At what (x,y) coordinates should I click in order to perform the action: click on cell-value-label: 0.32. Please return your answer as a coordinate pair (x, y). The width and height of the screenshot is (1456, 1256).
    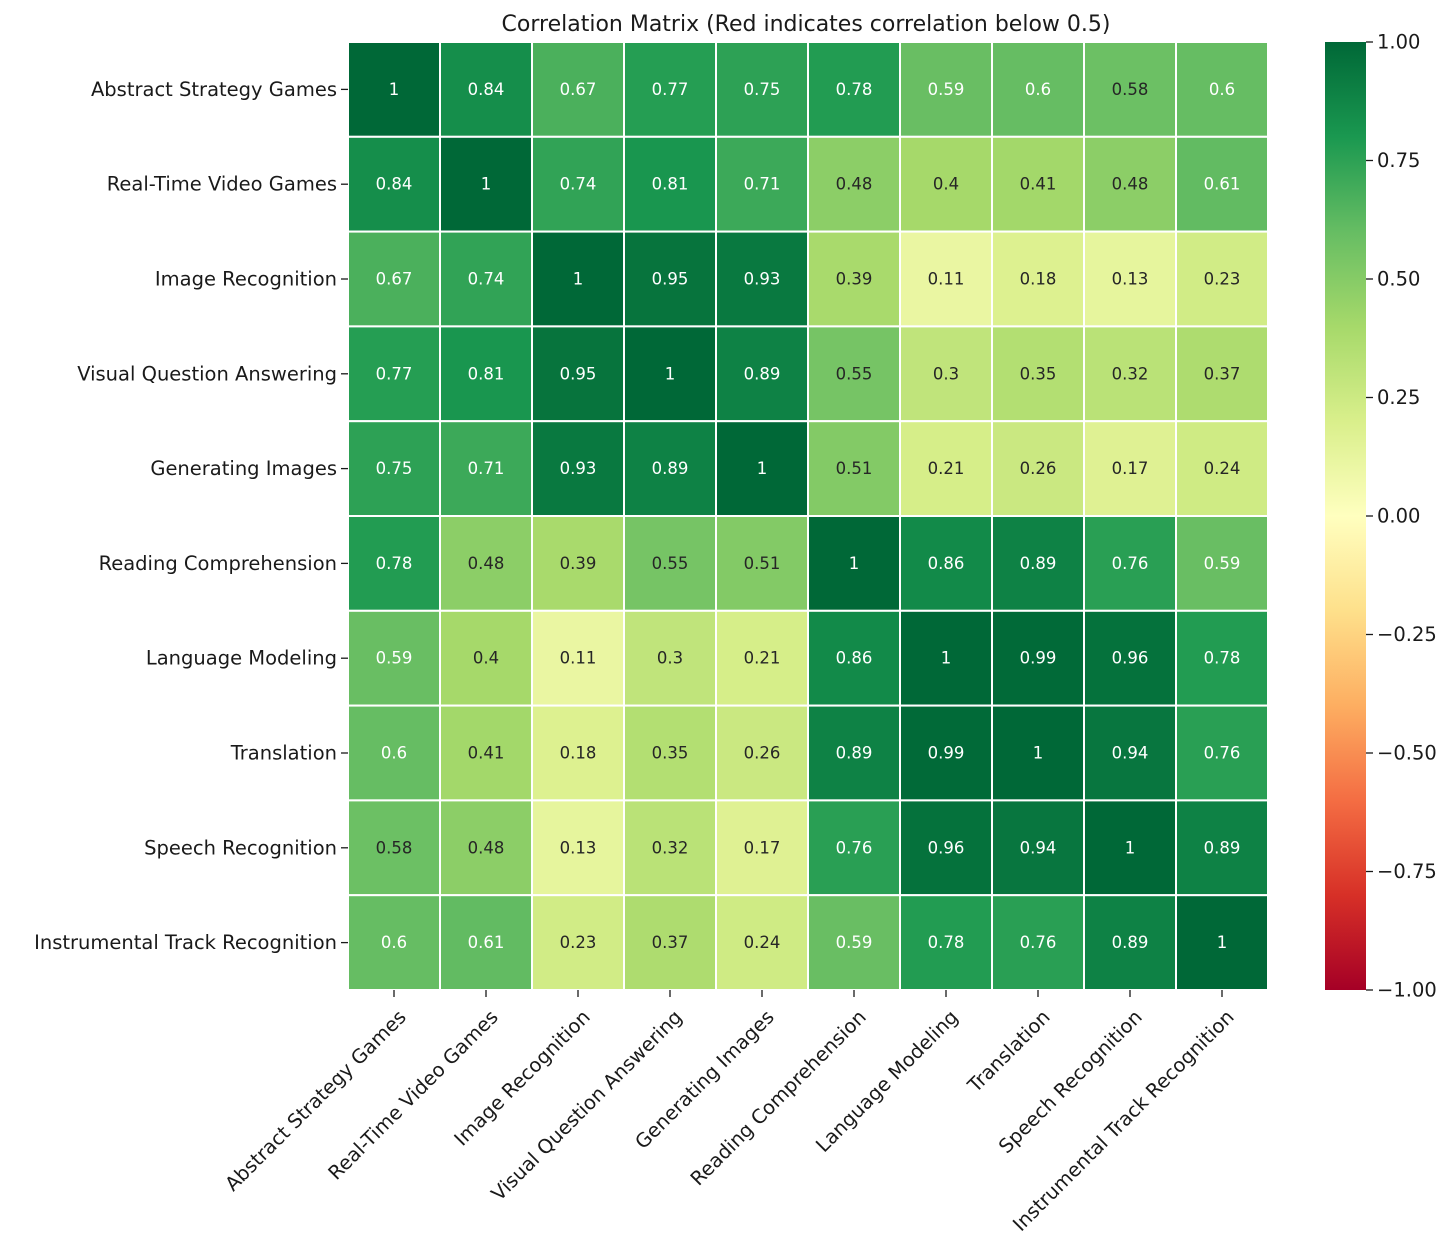
    Looking at the image, I should click on (670, 847).